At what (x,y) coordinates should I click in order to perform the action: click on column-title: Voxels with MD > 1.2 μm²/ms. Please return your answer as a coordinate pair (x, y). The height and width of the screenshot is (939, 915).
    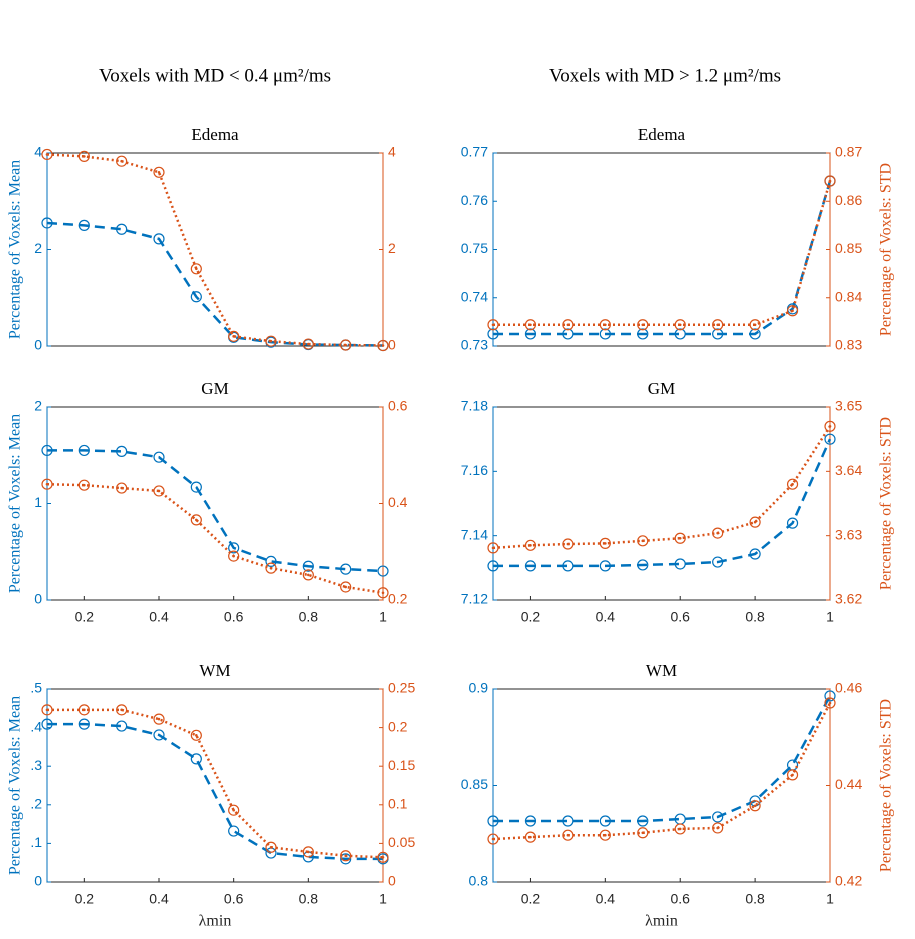
    Looking at the image, I should click on (665, 75).